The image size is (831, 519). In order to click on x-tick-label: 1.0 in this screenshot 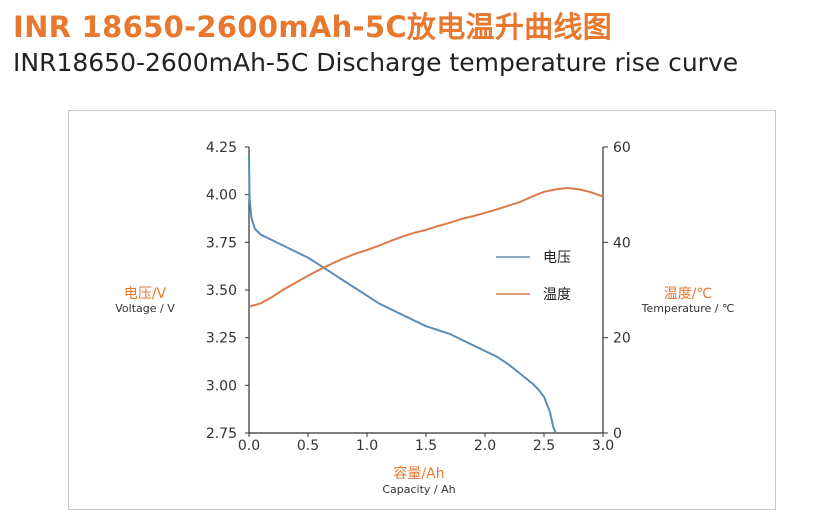, I will do `click(367, 446)`.